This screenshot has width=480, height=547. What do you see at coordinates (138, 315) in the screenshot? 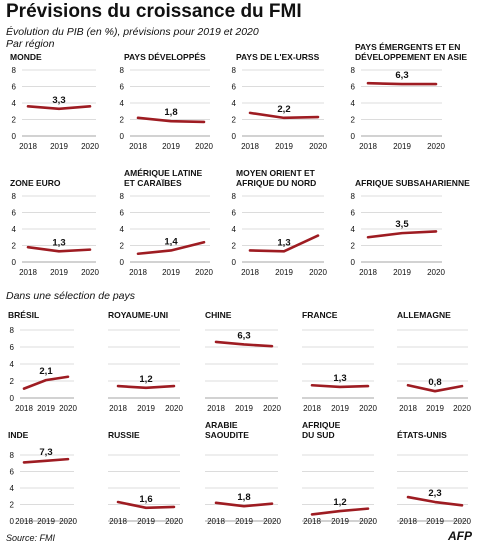
I see `panel-title: ROYAUME-UNI` at bounding box center [138, 315].